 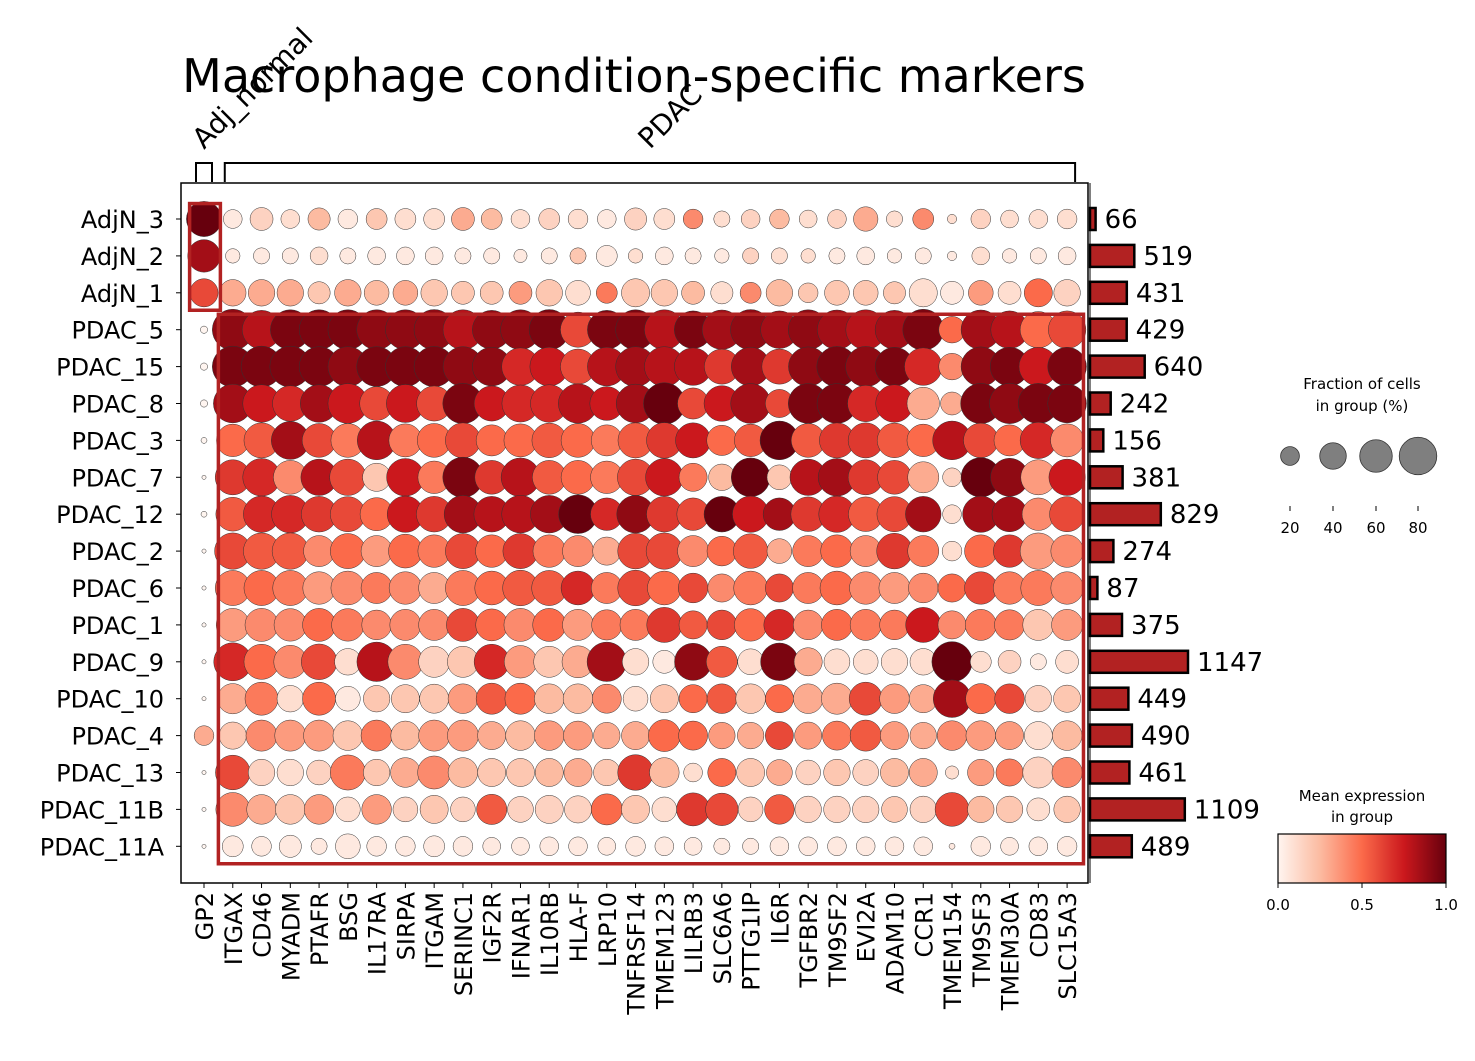 I want to click on dot-PDAC_11A-ADAM10, so click(x=894, y=846).